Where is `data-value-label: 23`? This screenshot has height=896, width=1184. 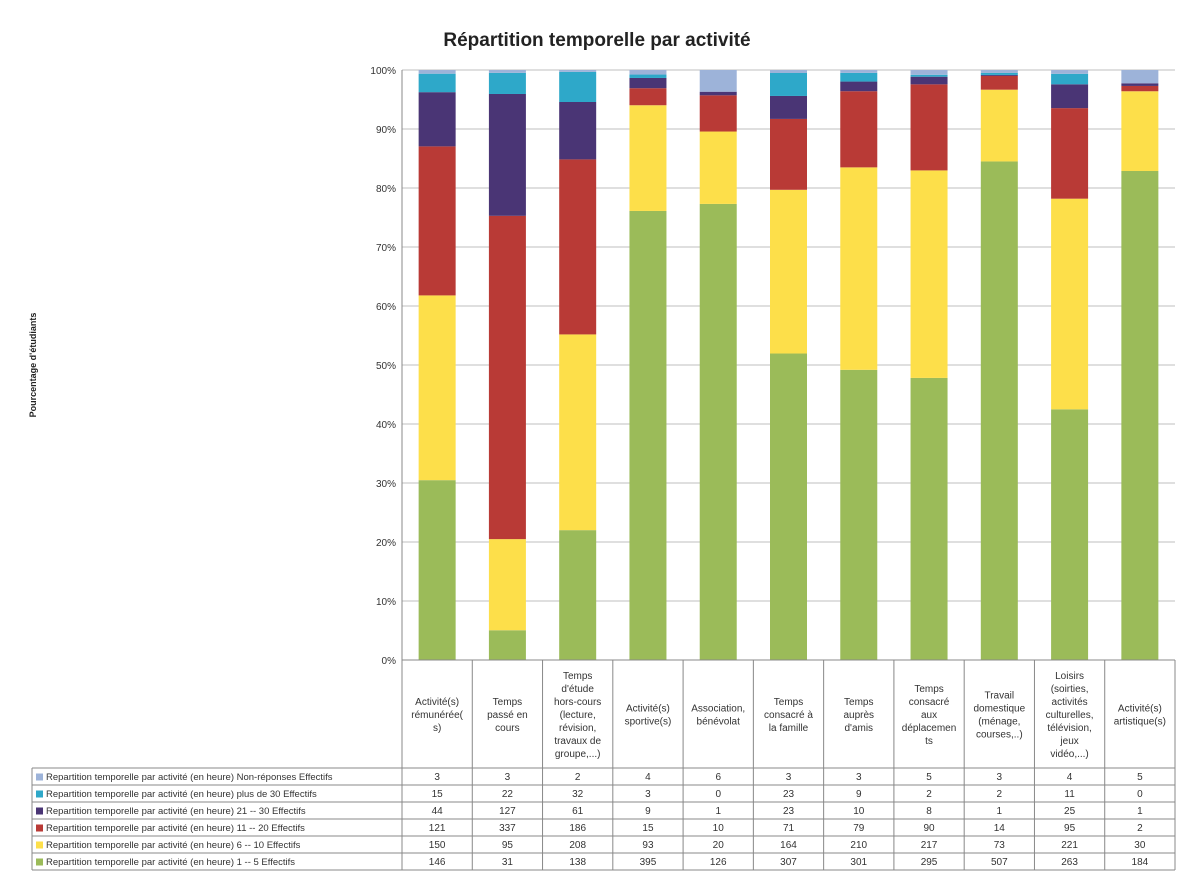
data-value-label: 23 is located at coordinates (789, 811).